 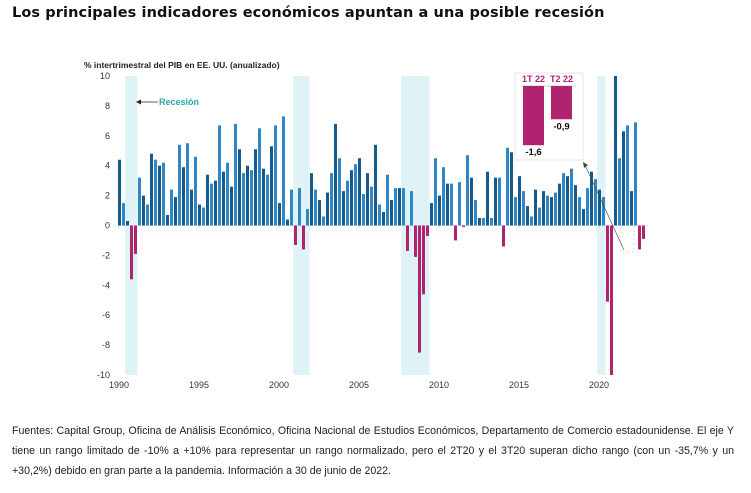 What do you see at coordinates (574, 162) in the screenshot?
I see `inset-chart: 1T 22 -1,6 T2 22 -0,9` at bounding box center [574, 162].